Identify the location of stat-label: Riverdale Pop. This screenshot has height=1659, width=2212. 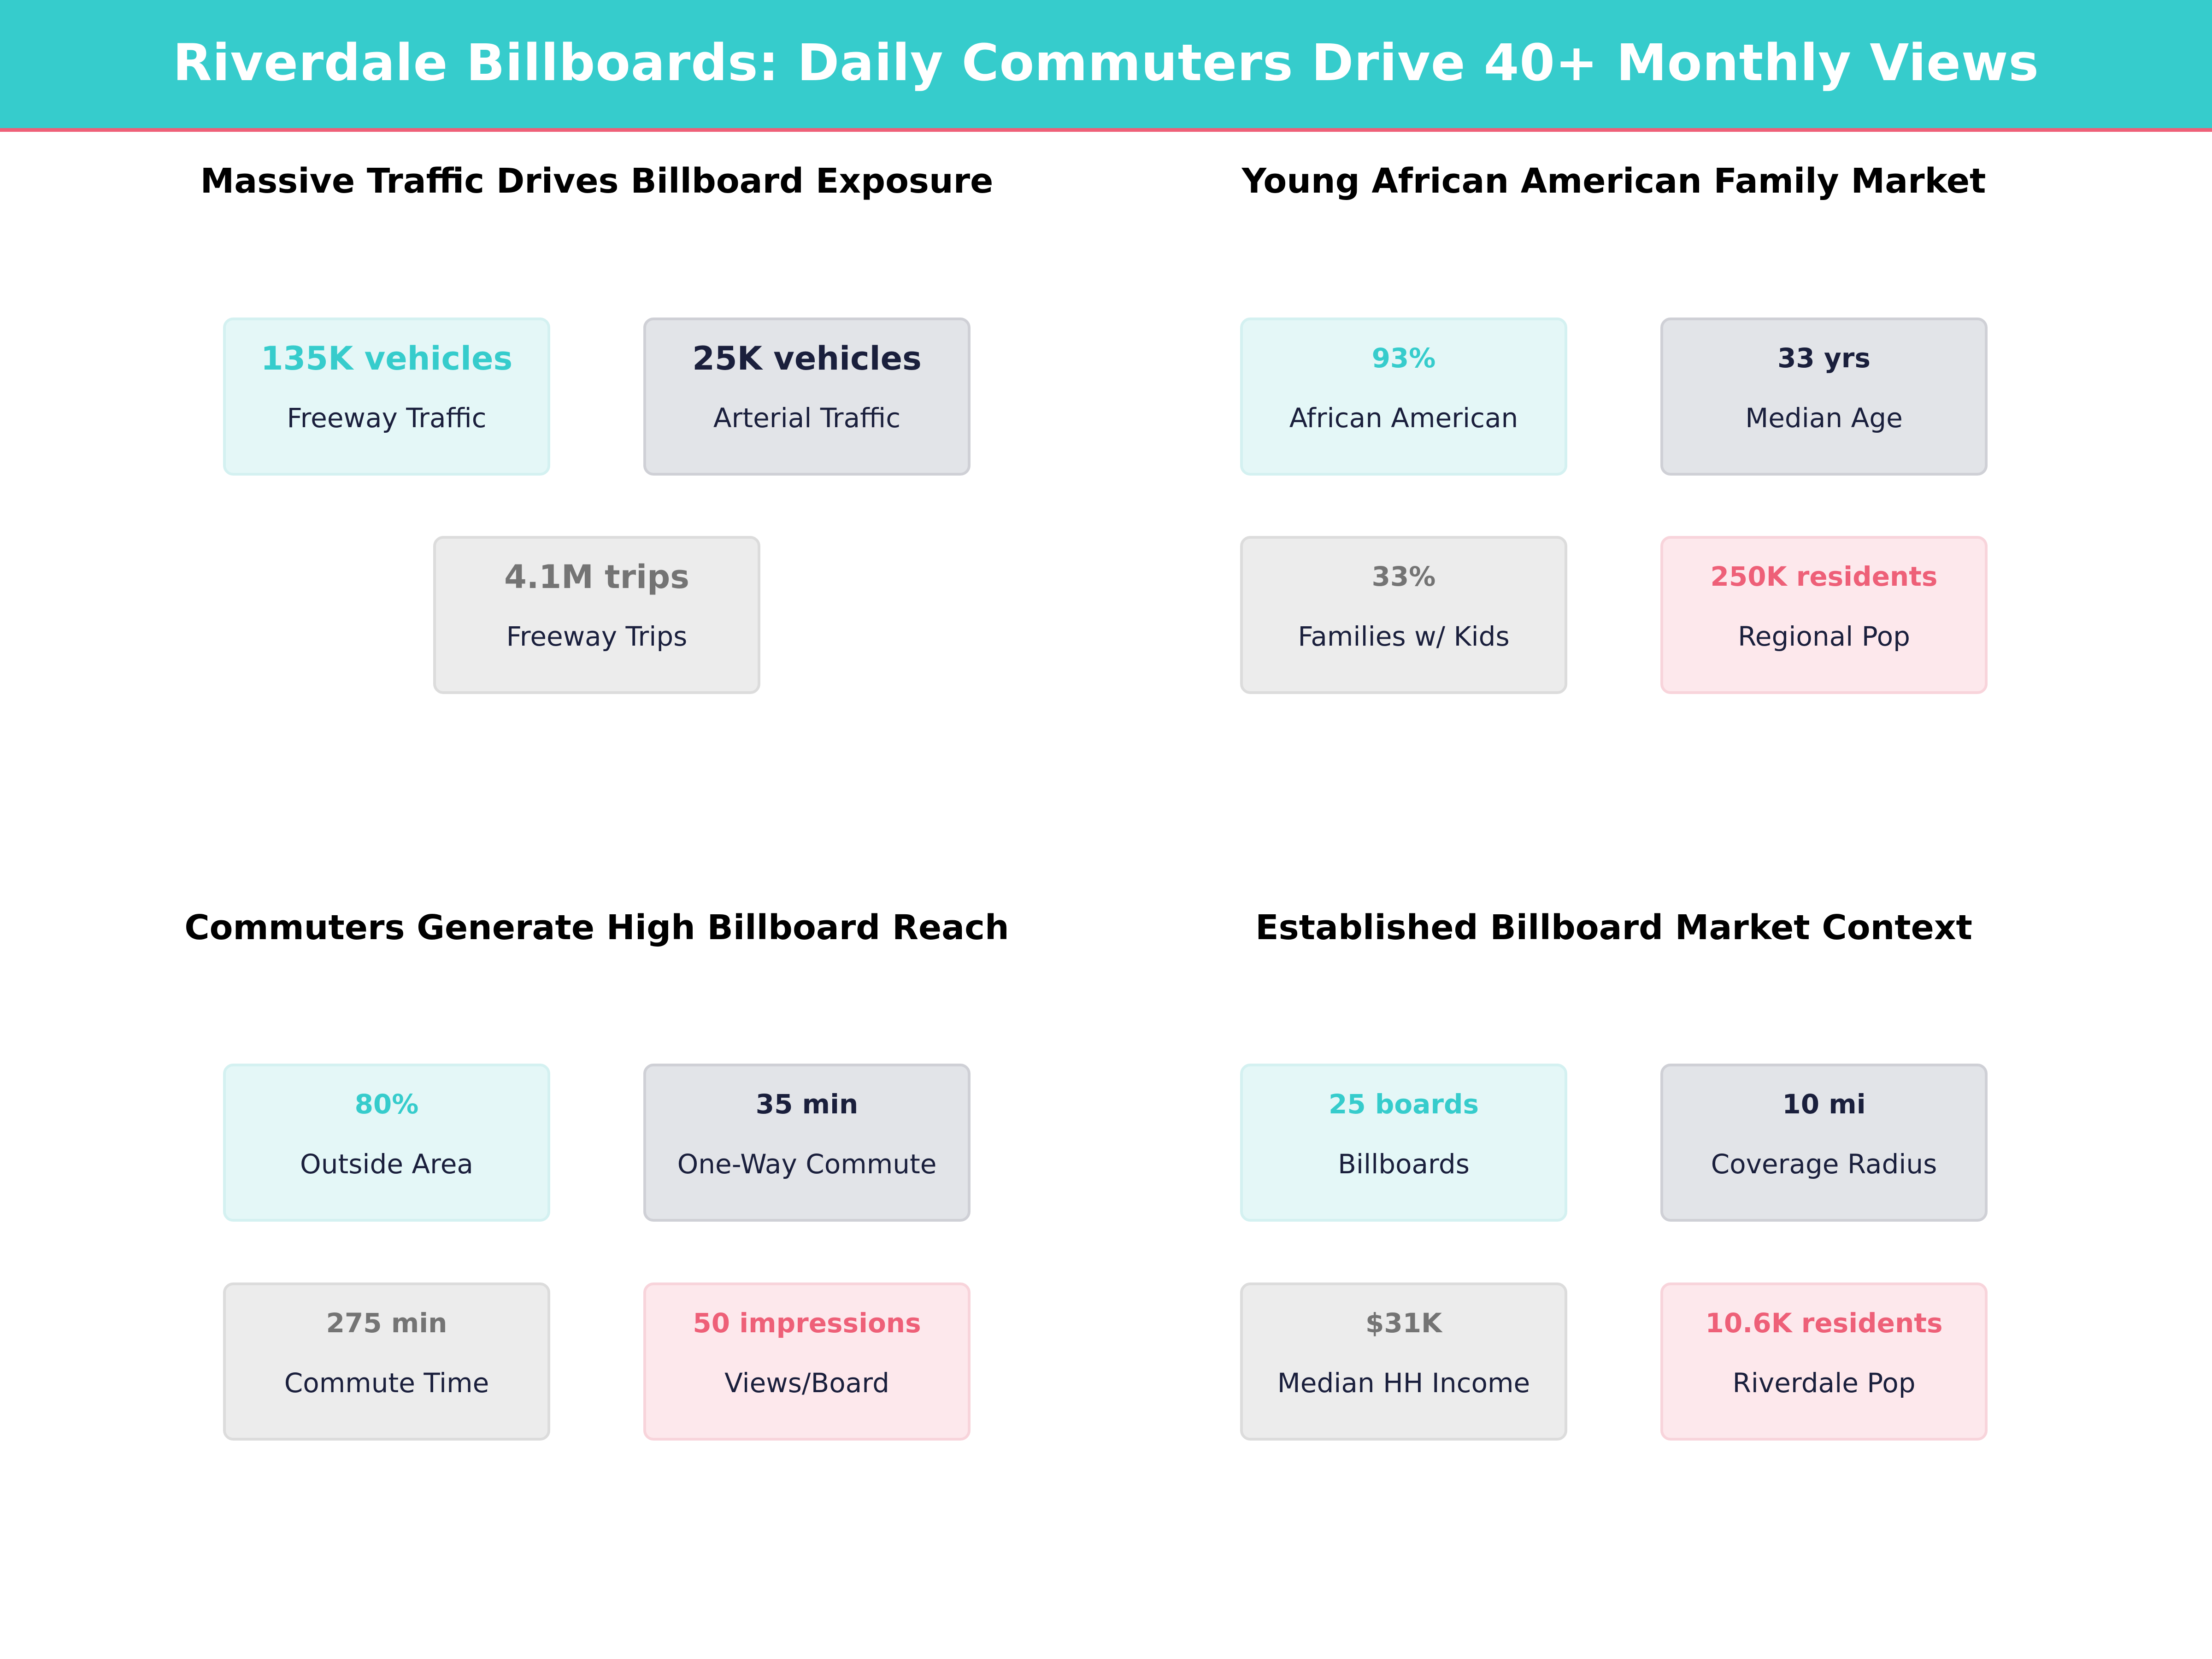
(1824, 1383).